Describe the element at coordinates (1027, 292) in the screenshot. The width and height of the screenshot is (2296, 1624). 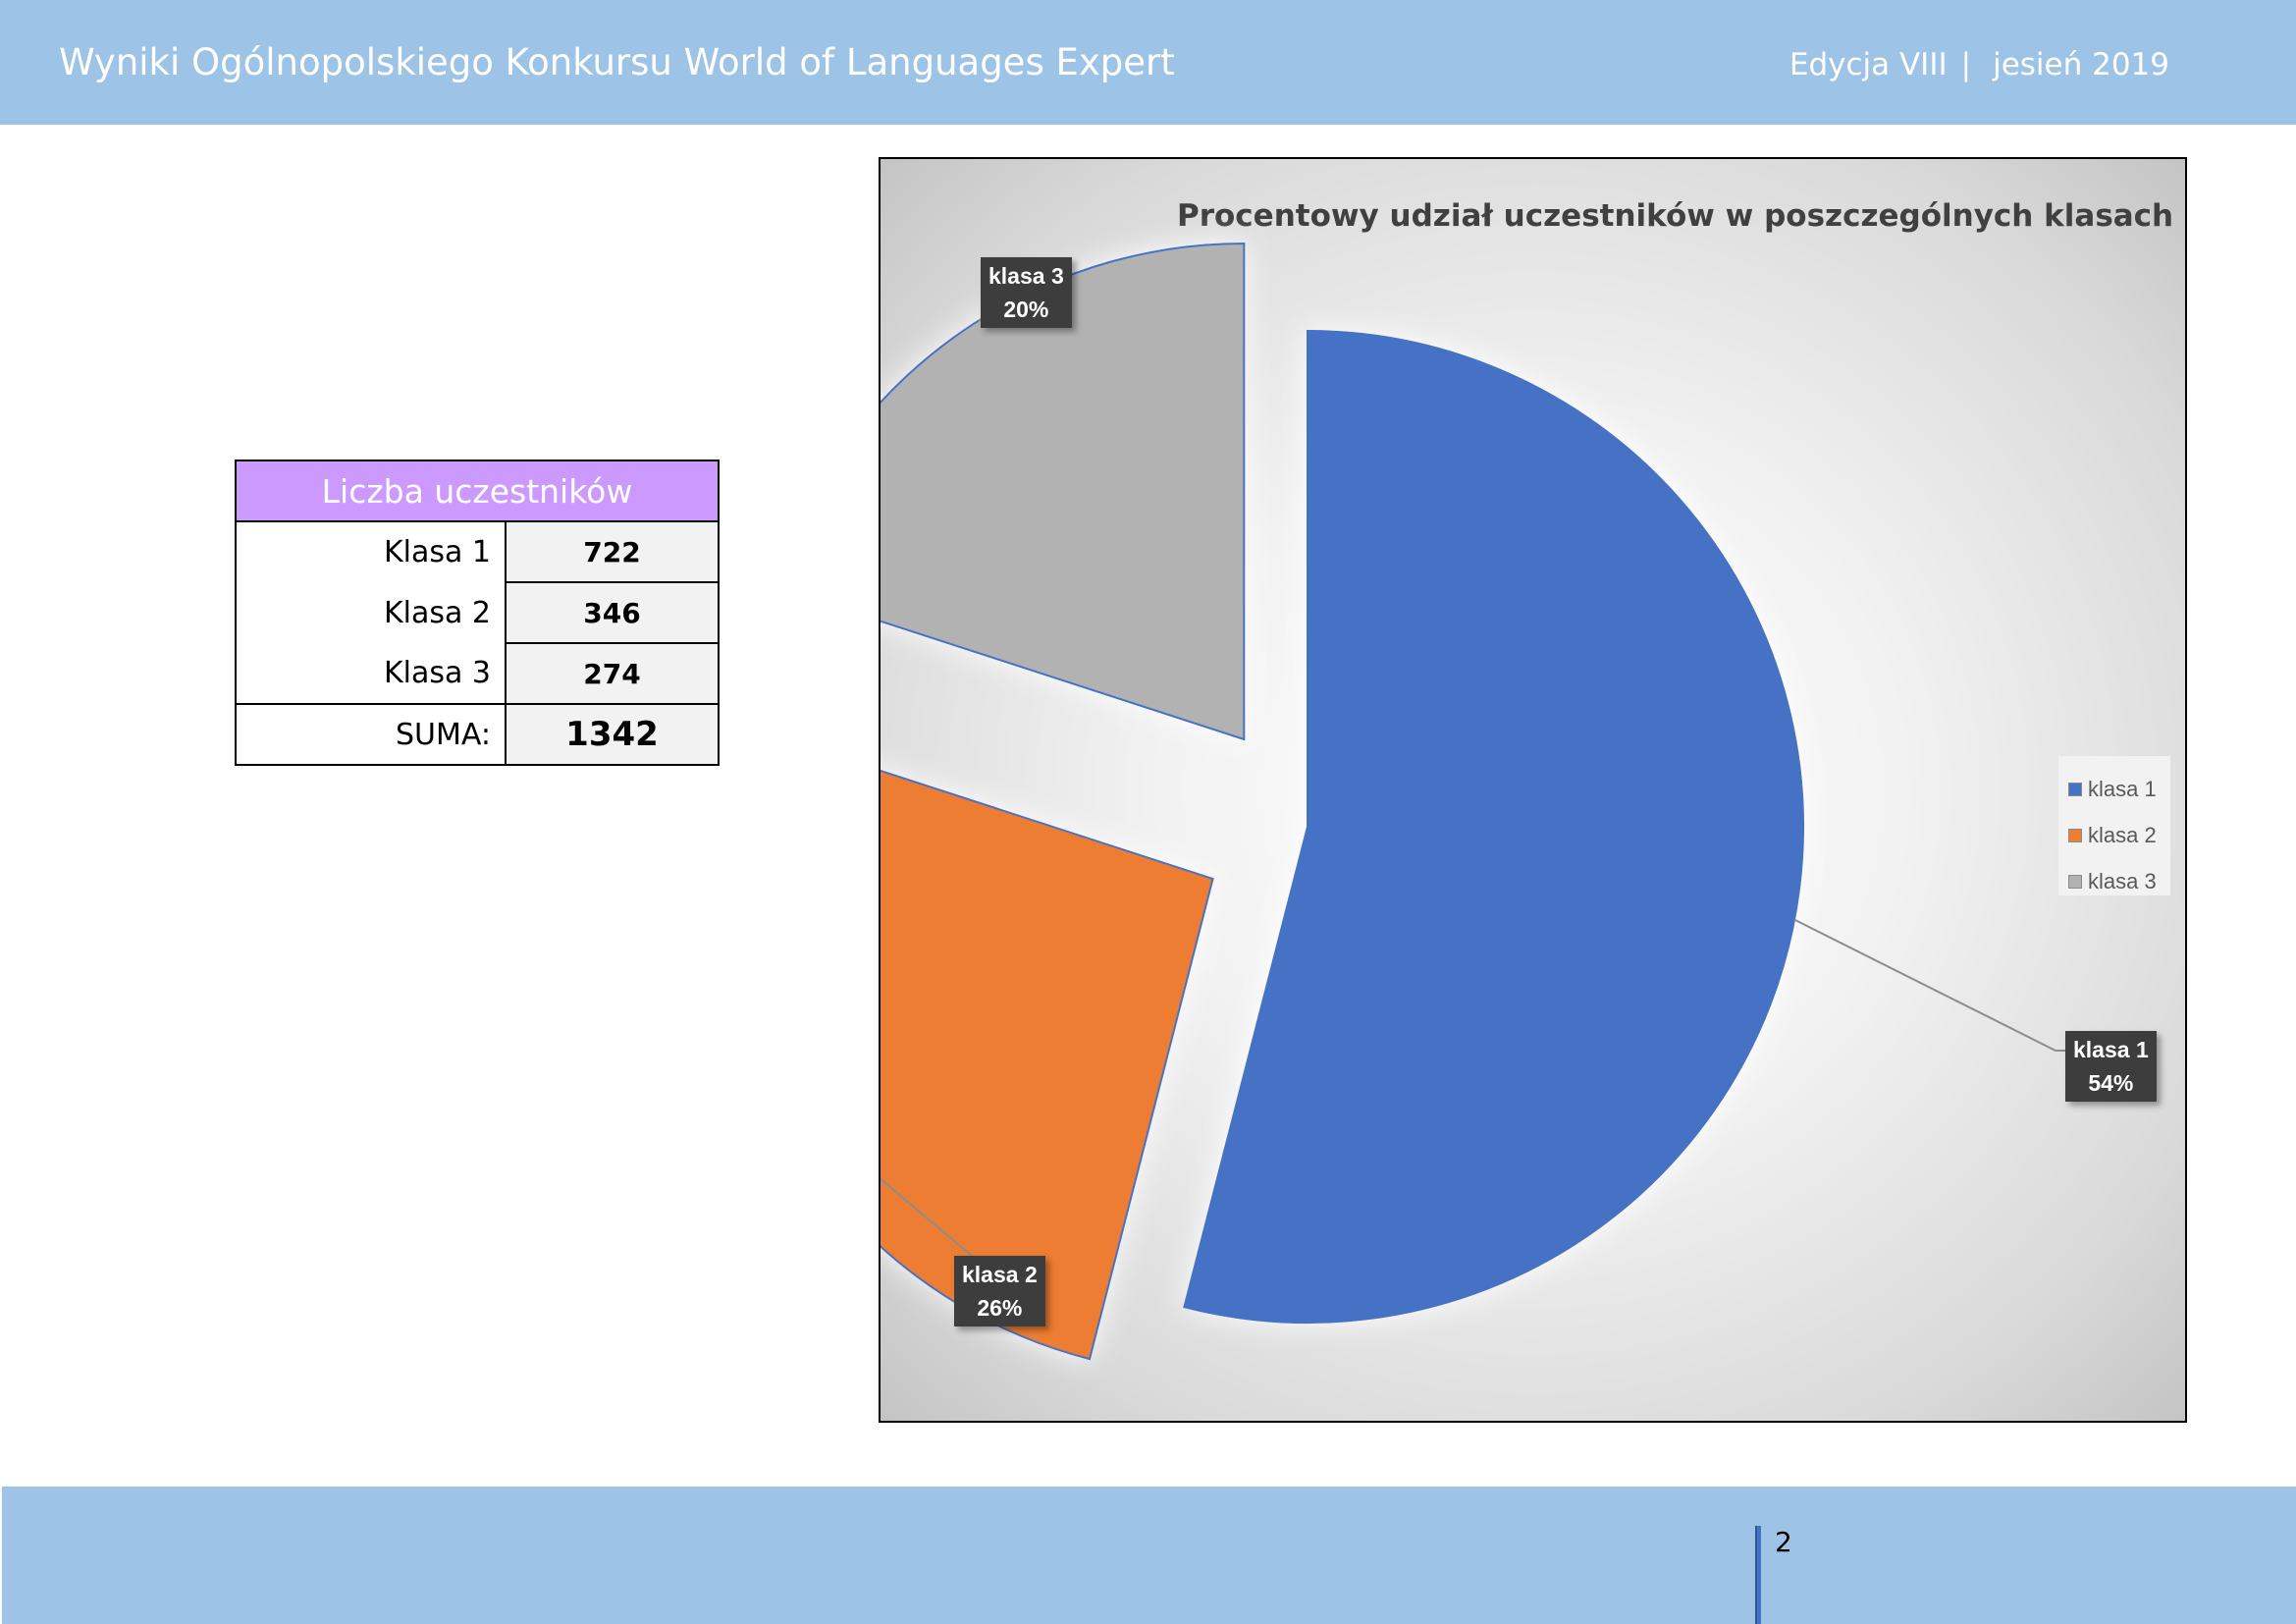
I see `data-label-klasa-3: klasa 3 20%` at that location.